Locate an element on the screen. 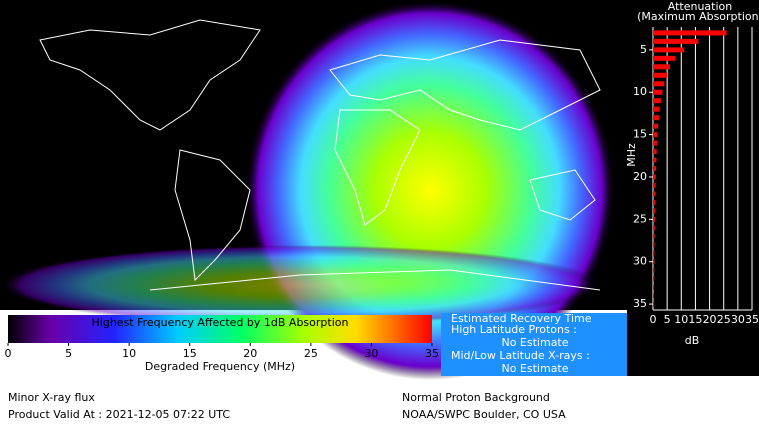  x-tick-label: 15 is located at coordinates (695, 319).